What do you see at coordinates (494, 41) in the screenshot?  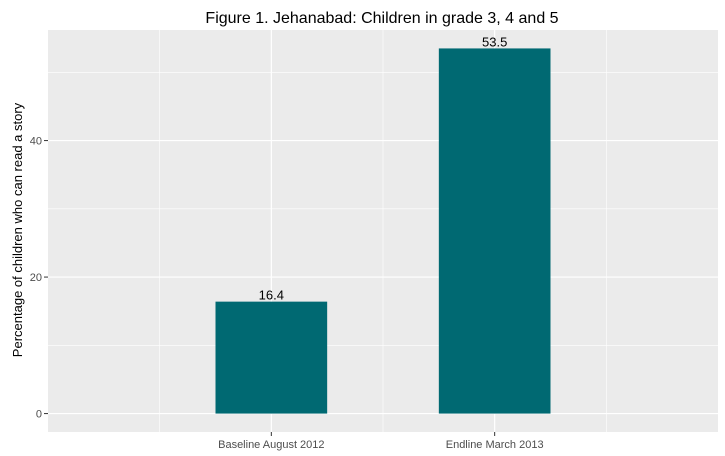 I see `data-label: 53.5` at bounding box center [494, 41].